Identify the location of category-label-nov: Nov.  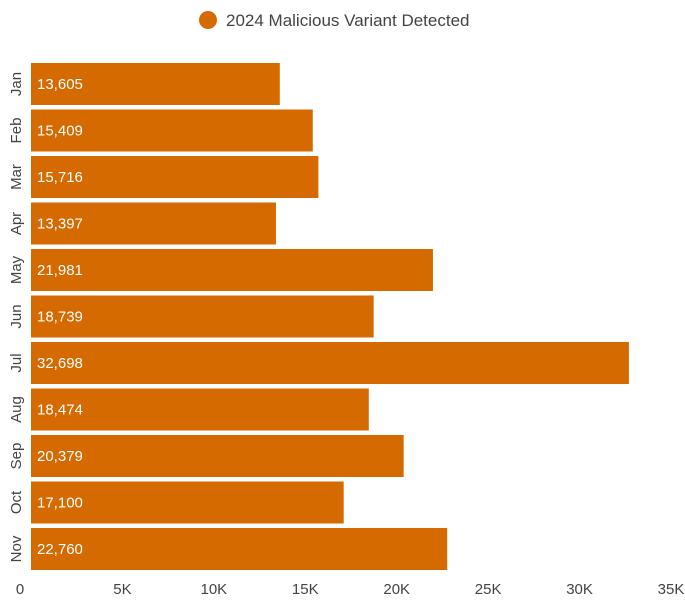
(16, 548).